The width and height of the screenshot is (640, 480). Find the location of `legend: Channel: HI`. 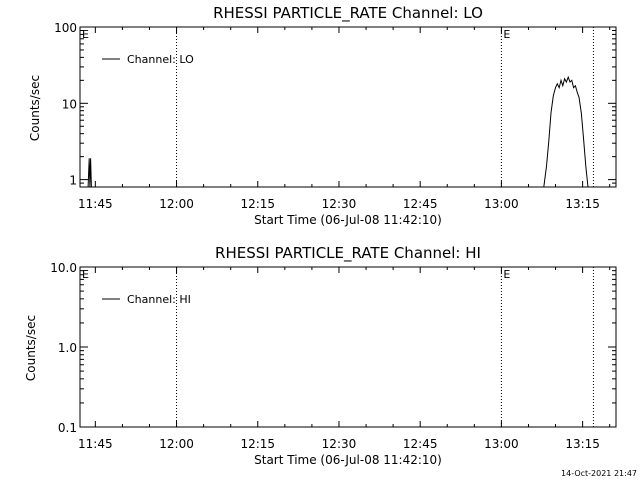

legend: Channel: HI is located at coordinates (146, 299).